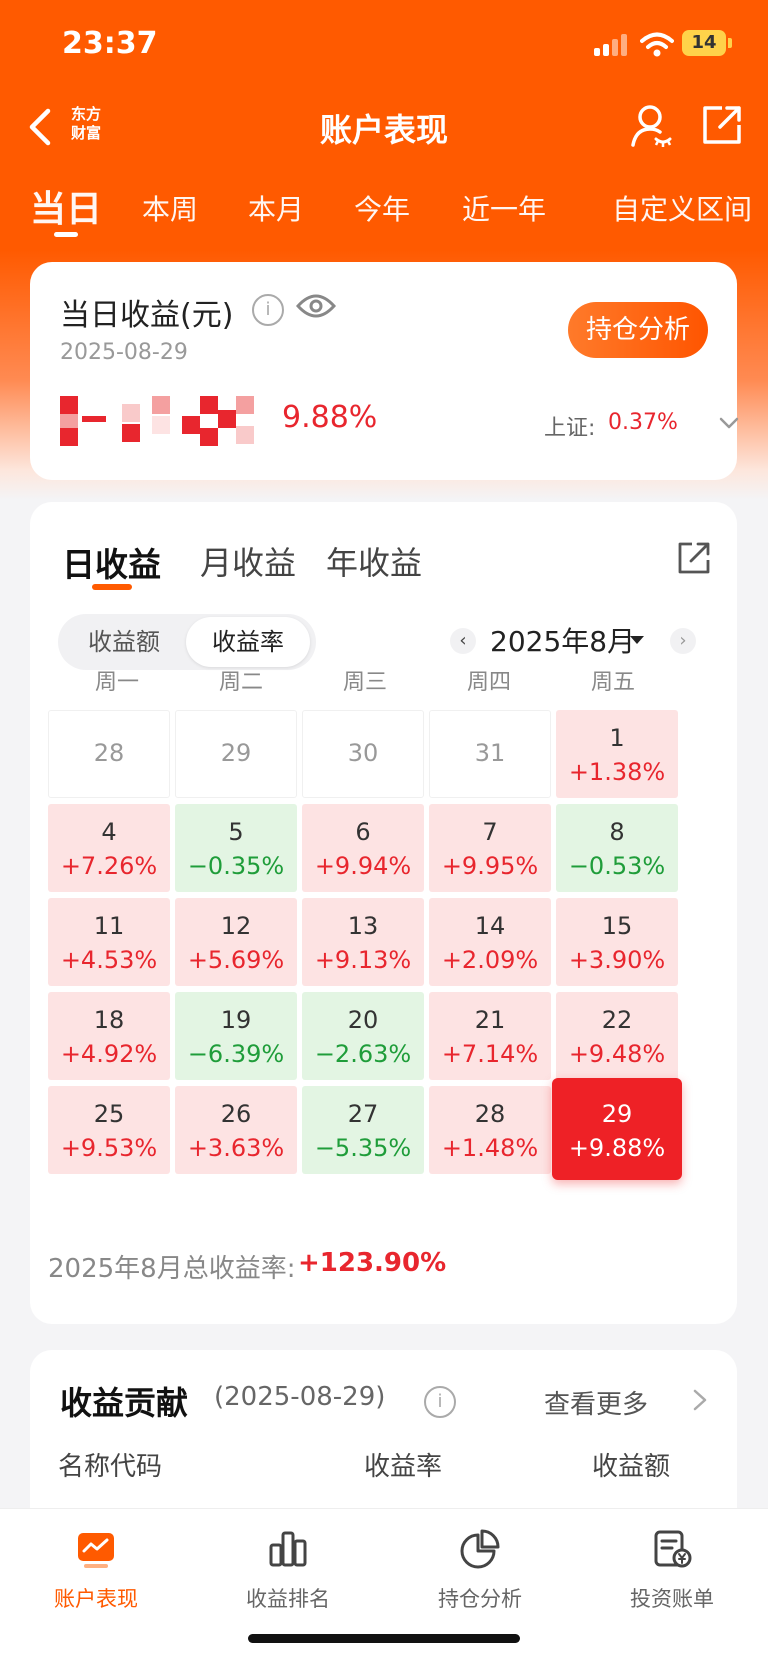 The image size is (768, 1660). What do you see at coordinates (248, 642) in the screenshot?
I see `toggle-rate: 收益率` at bounding box center [248, 642].